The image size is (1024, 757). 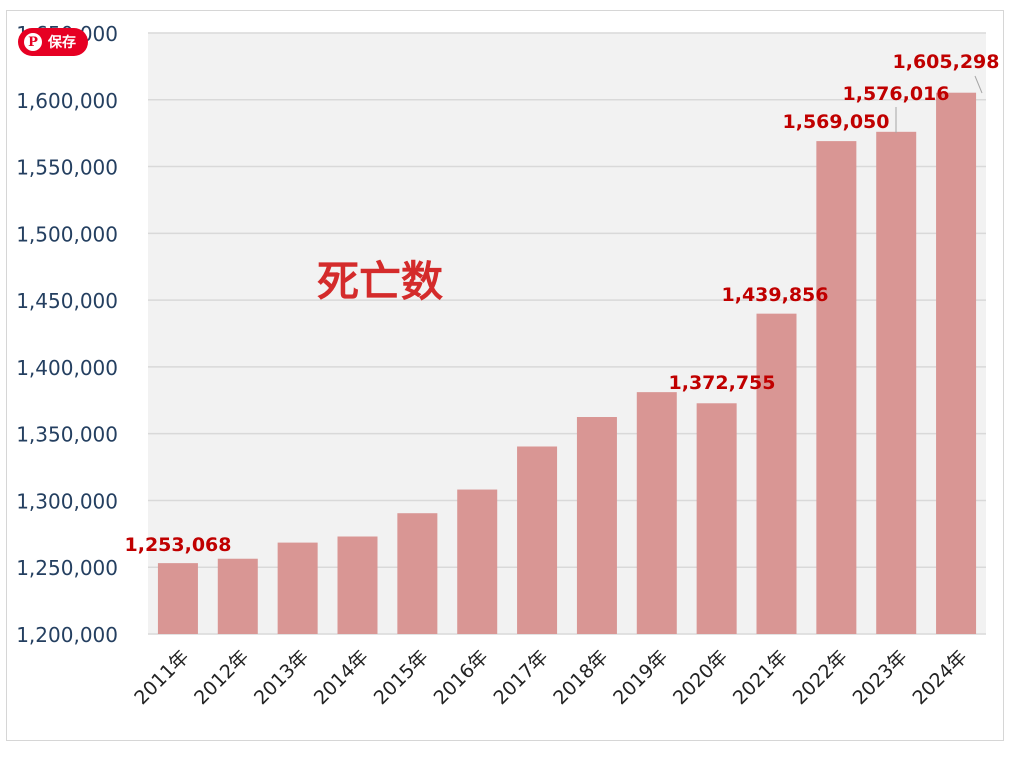 I want to click on bar-2011年, so click(x=177, y=598).